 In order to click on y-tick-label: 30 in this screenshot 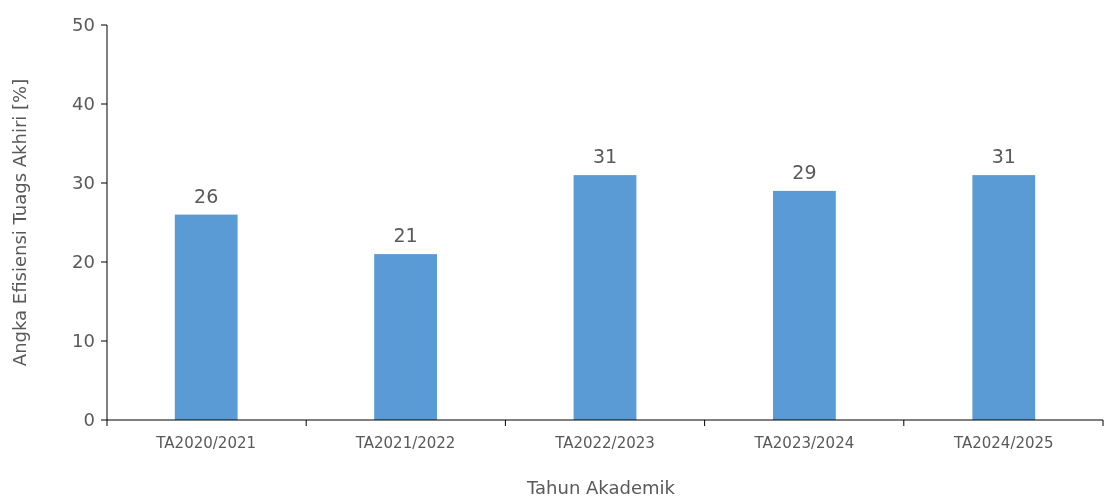, I will do `click(83, 183)`.